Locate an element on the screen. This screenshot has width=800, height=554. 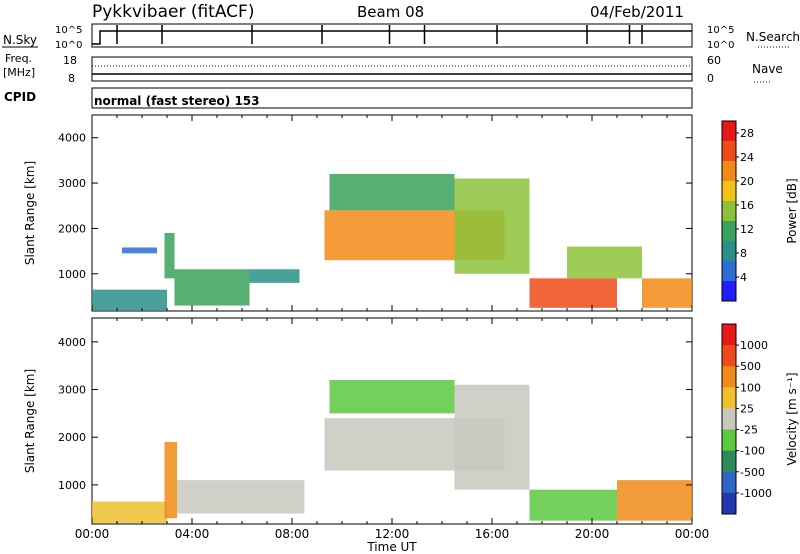
freq-tick-bottom: 8 is located at coordinates (71, 78).